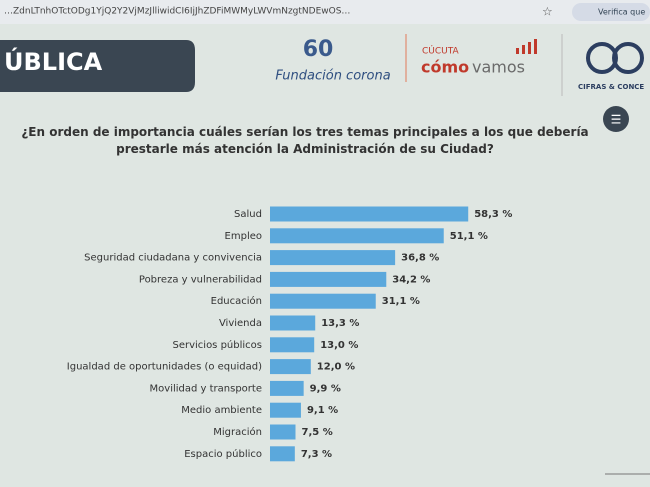  I want to click on category-label: Igualdad de oportunidades (o equidad), so click(164, 367).